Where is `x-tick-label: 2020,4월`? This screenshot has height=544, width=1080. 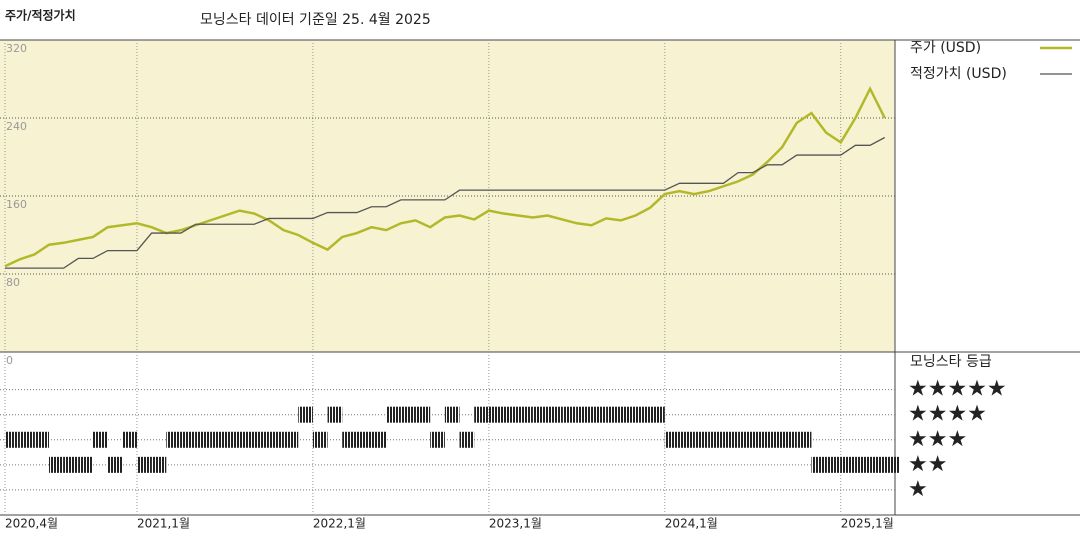 x-tick-label: 2020,4월 is located at coordinates (31, 524).